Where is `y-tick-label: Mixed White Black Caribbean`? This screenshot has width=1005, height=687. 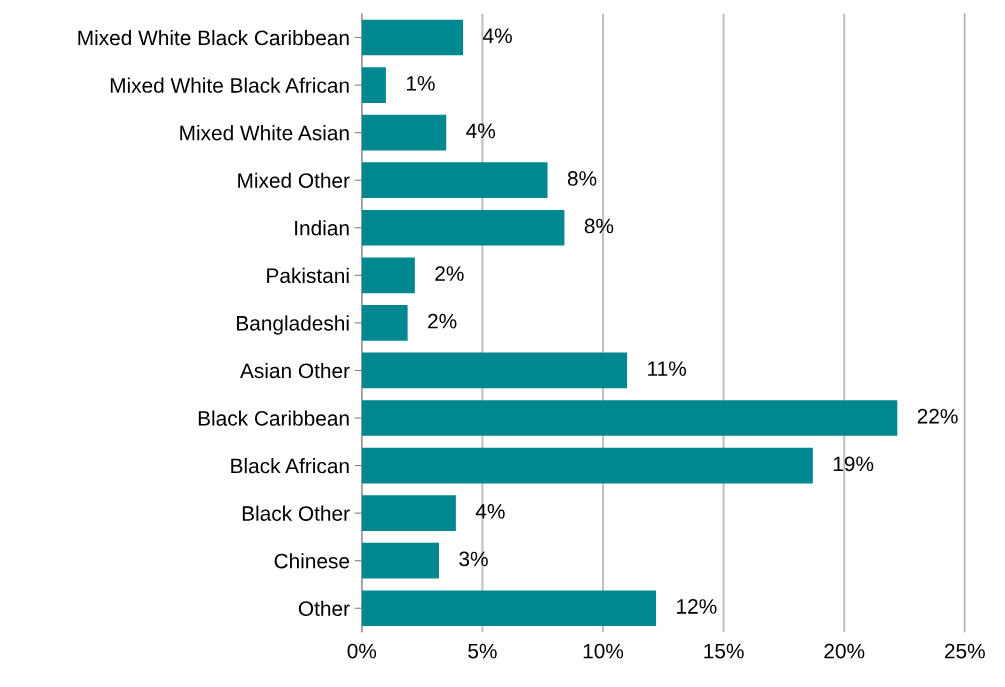
y-tick-label: Mixed White Black Caribbean is located at coordinates (213, 37).